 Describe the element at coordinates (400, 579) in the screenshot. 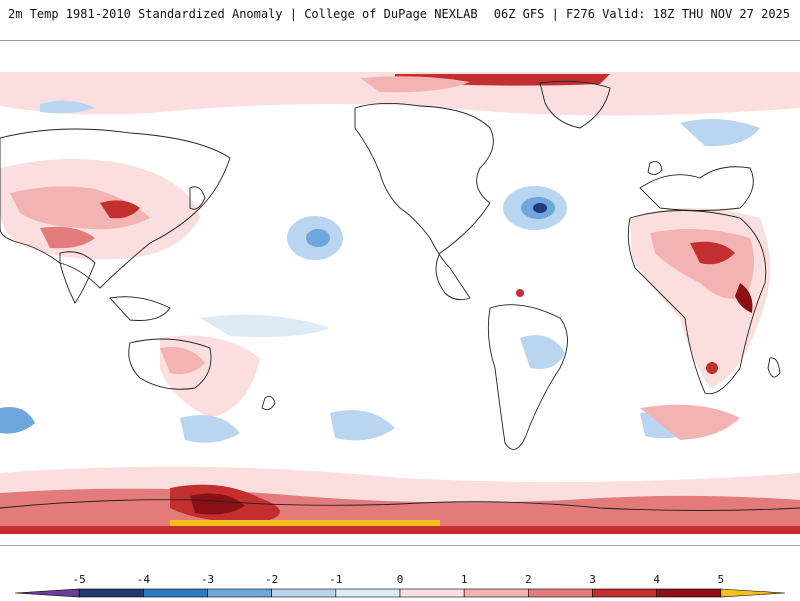

I see `colorbar-tick-label: 0` at that location.